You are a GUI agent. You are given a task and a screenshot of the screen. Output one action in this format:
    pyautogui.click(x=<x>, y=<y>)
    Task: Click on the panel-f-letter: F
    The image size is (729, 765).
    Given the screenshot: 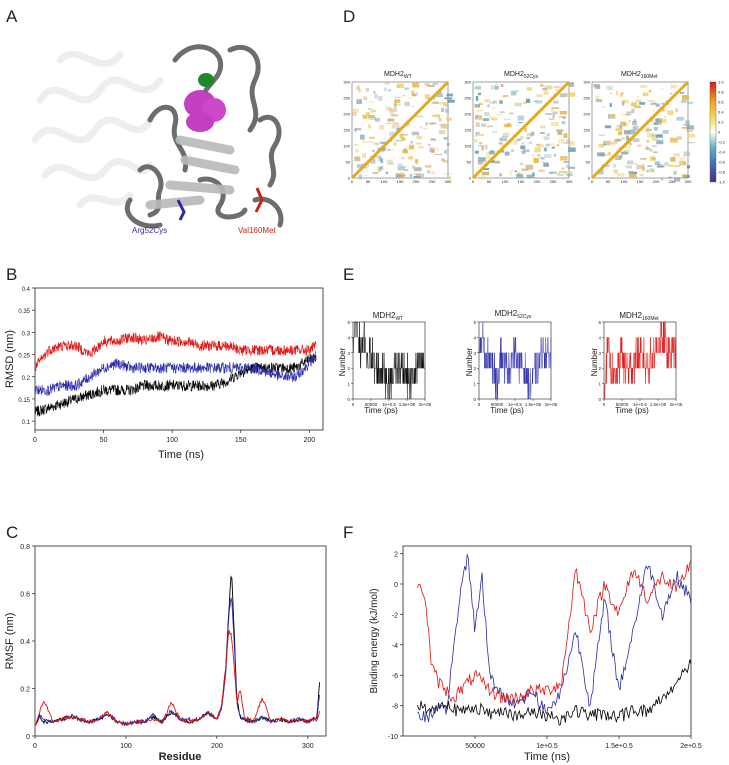 What is the action you would take?
    pyautogui.click(x=348, y=532)
    